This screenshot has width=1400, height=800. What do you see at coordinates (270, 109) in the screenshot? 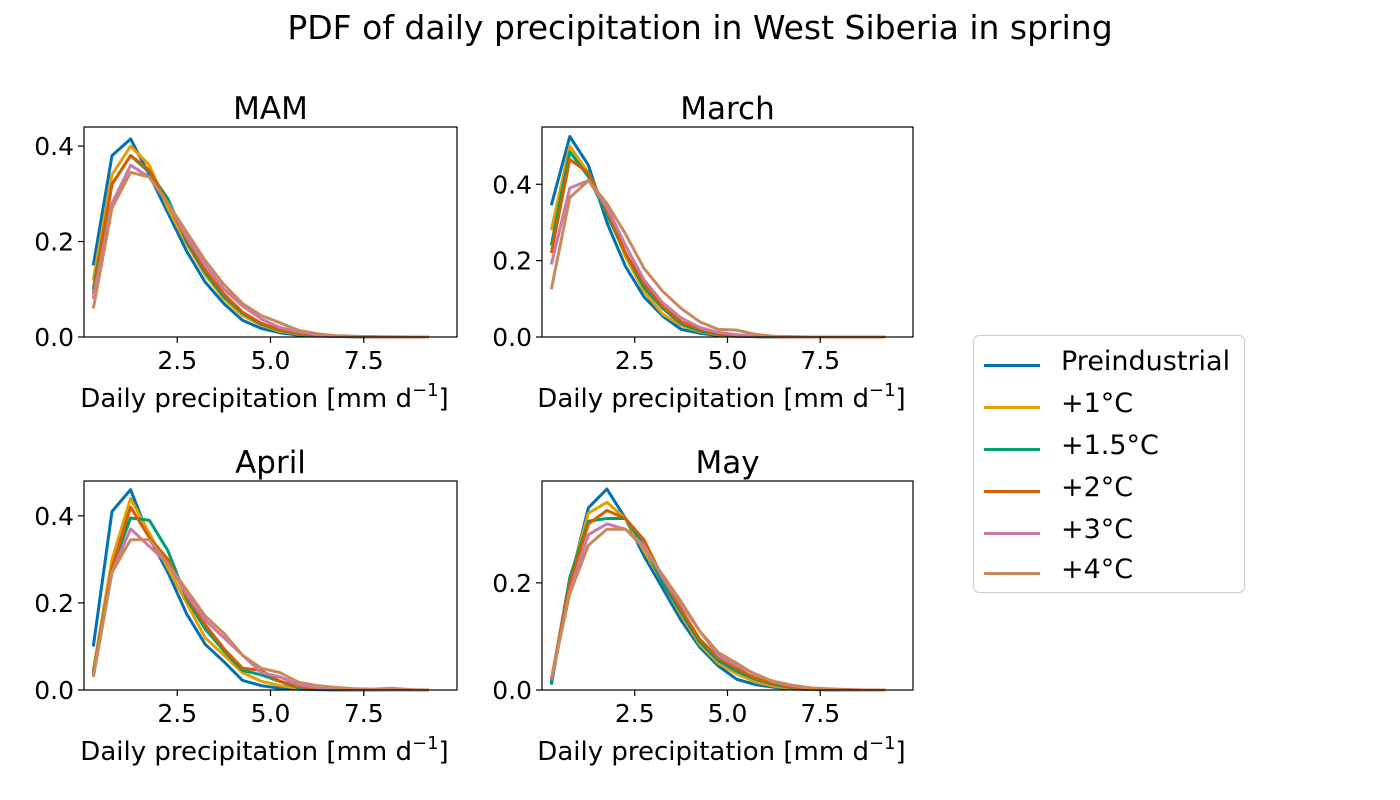
I see `subplot-title: MAM` at bounding box center [270, 109].